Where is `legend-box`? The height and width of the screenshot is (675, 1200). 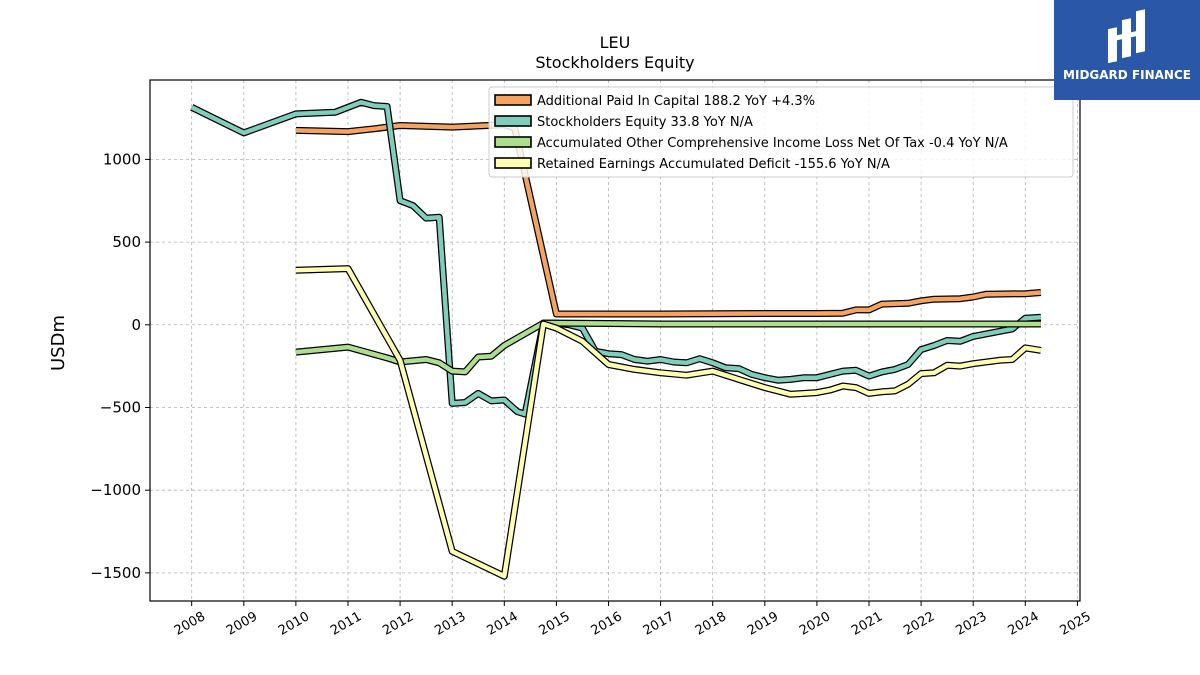 legend-box is located at coordinates (781, 132).